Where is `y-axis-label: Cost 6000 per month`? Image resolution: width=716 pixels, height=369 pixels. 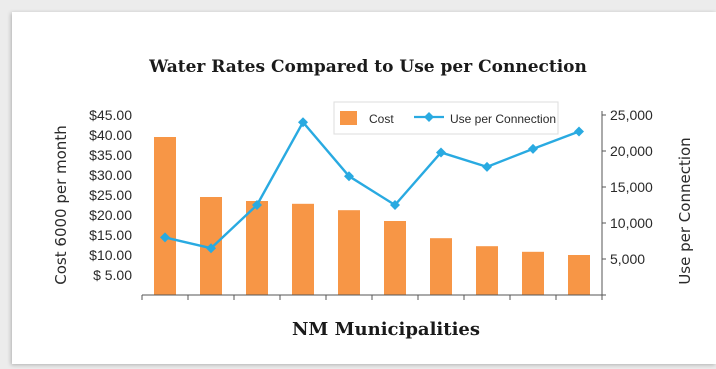
y-axis-label: Cost 6000 per month is located at coordinates (61, 204).